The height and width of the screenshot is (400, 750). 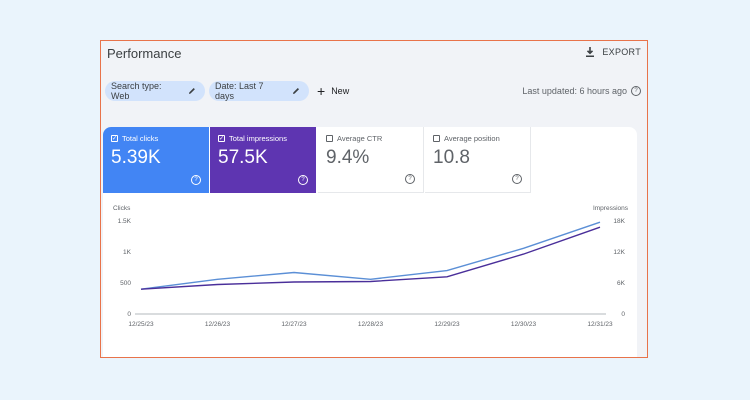 What do you see at coordinates (136, 157) in the screenshot?
I see `metric-value: 5.39K` at bounding box center [136, 157].